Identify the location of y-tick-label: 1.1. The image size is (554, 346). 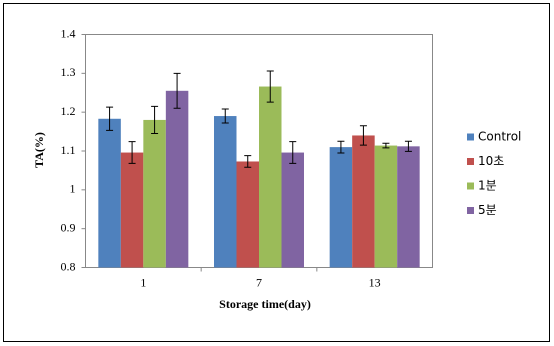
(68, 150).